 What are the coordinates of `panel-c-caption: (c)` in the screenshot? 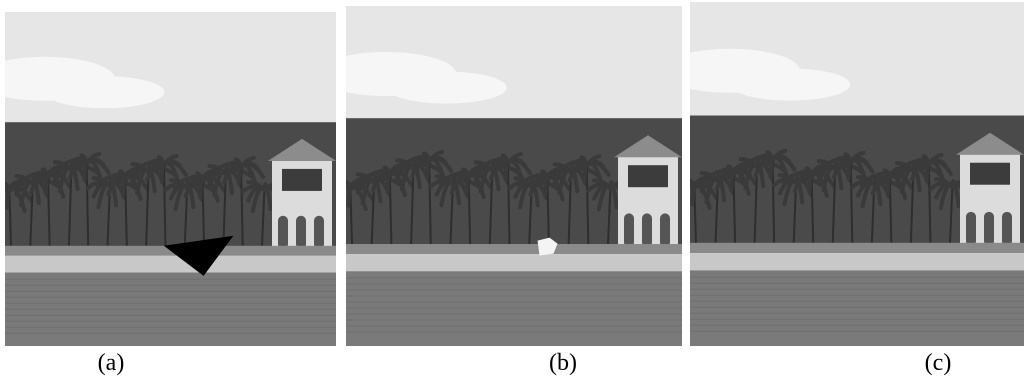 It's located at (938, 363).